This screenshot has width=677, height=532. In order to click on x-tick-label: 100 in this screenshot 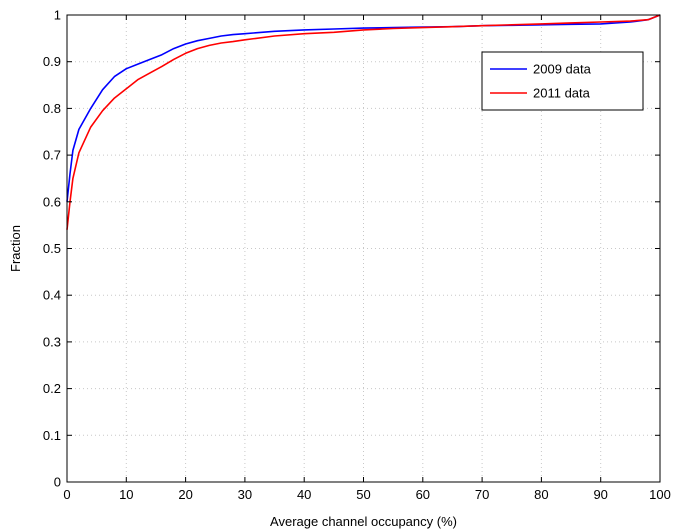, I will do `click(660, 494)`.